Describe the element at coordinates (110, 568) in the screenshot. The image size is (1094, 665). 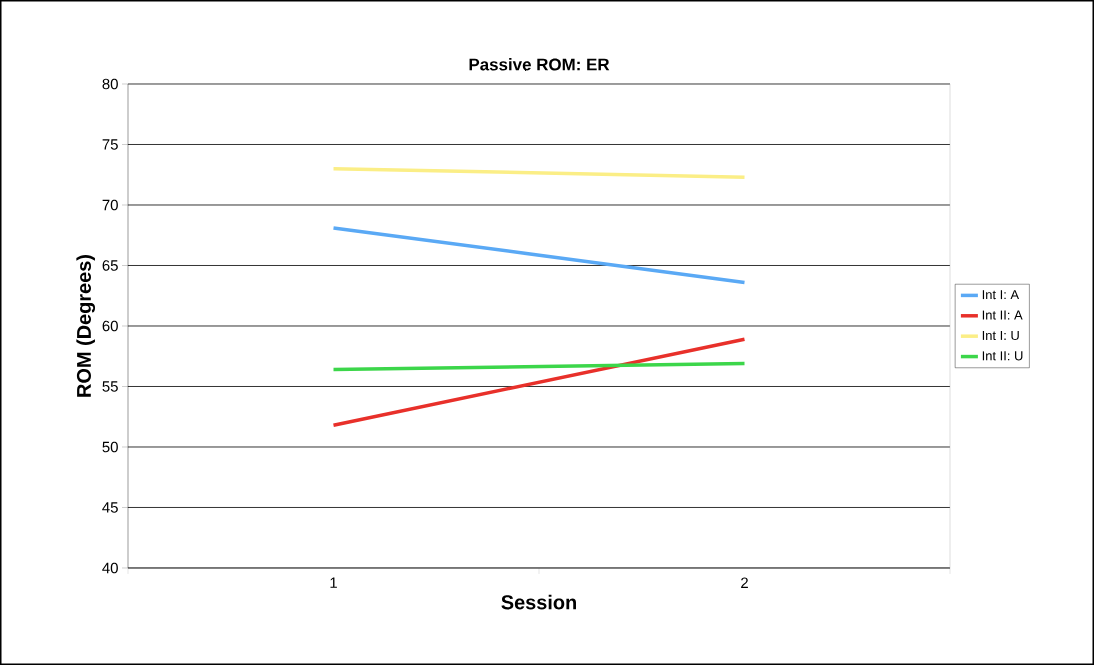
I see `y-tick-label: 40` at that location.